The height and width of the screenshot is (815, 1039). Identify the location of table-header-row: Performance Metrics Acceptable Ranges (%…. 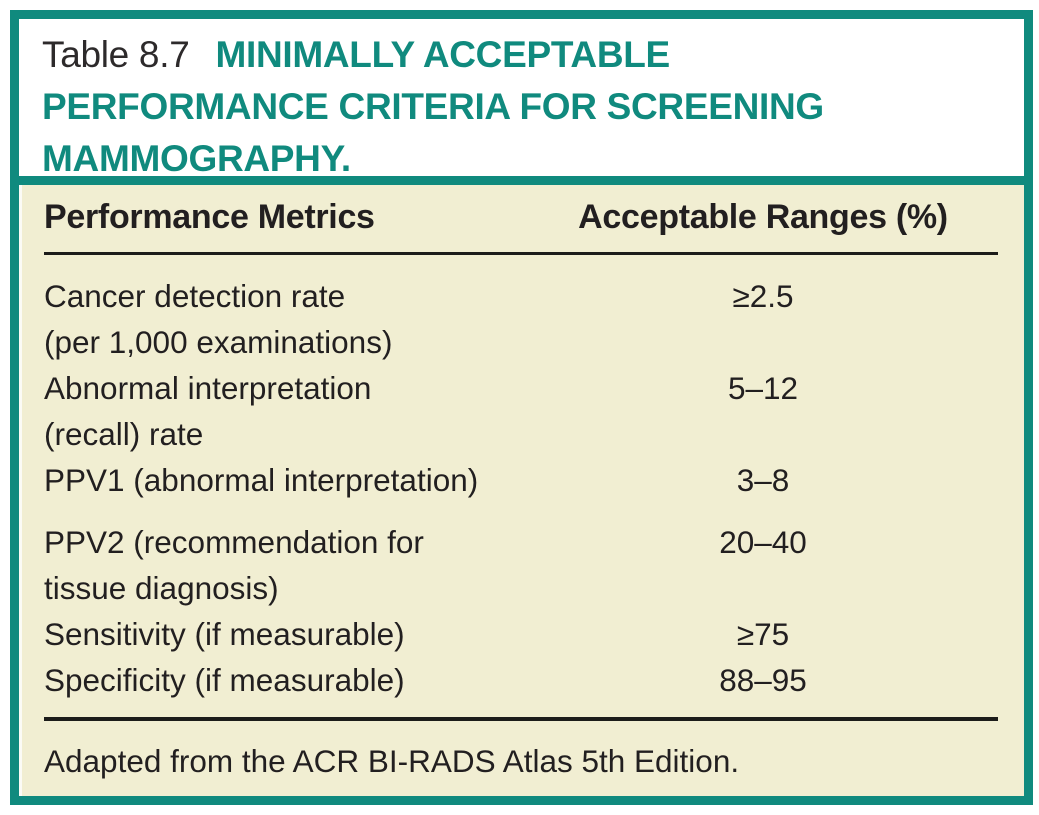
(521, 217).